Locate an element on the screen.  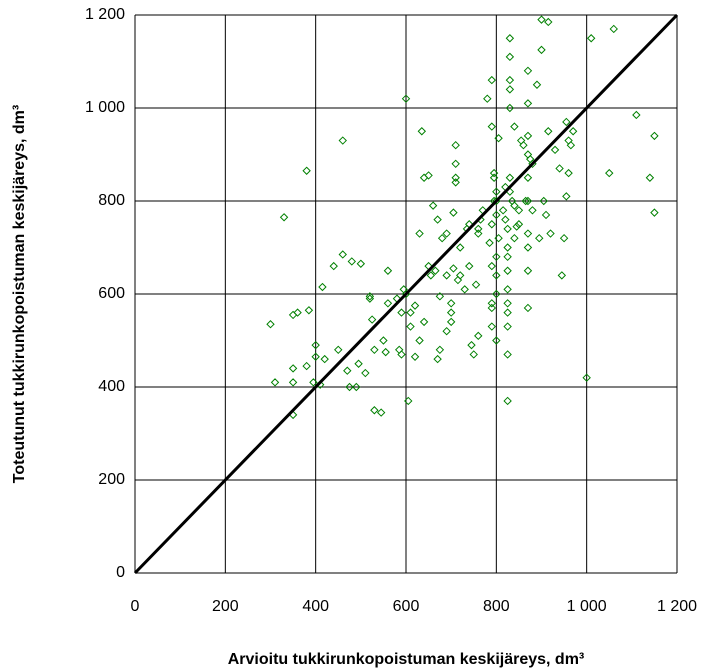
y-tick-label: 1 000 is located at coordinates (105, 107).